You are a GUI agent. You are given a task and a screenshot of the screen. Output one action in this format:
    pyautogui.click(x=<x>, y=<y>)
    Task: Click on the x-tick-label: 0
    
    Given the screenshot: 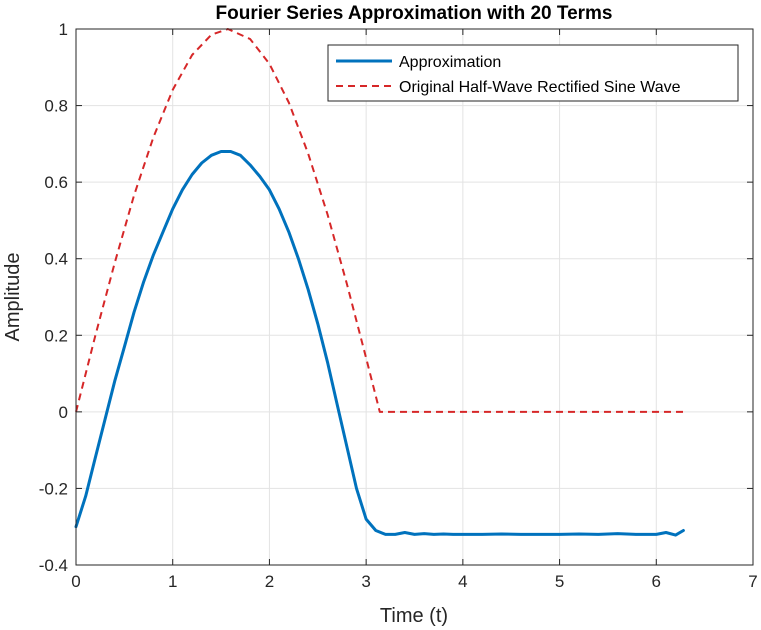 What is the action you would take?
    pyautogui.click(x=75, y=581)
    